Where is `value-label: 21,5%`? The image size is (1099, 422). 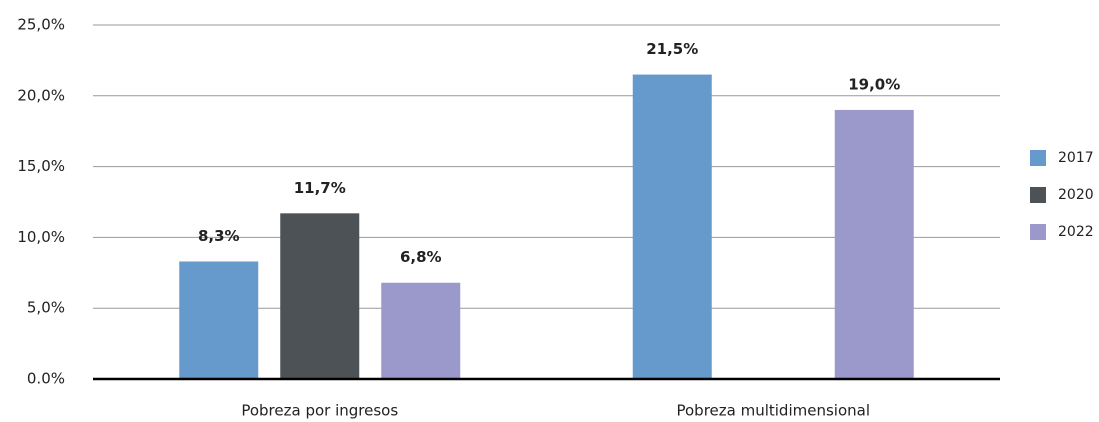 value-label: 21,5% is located at coordinates (672, 49).